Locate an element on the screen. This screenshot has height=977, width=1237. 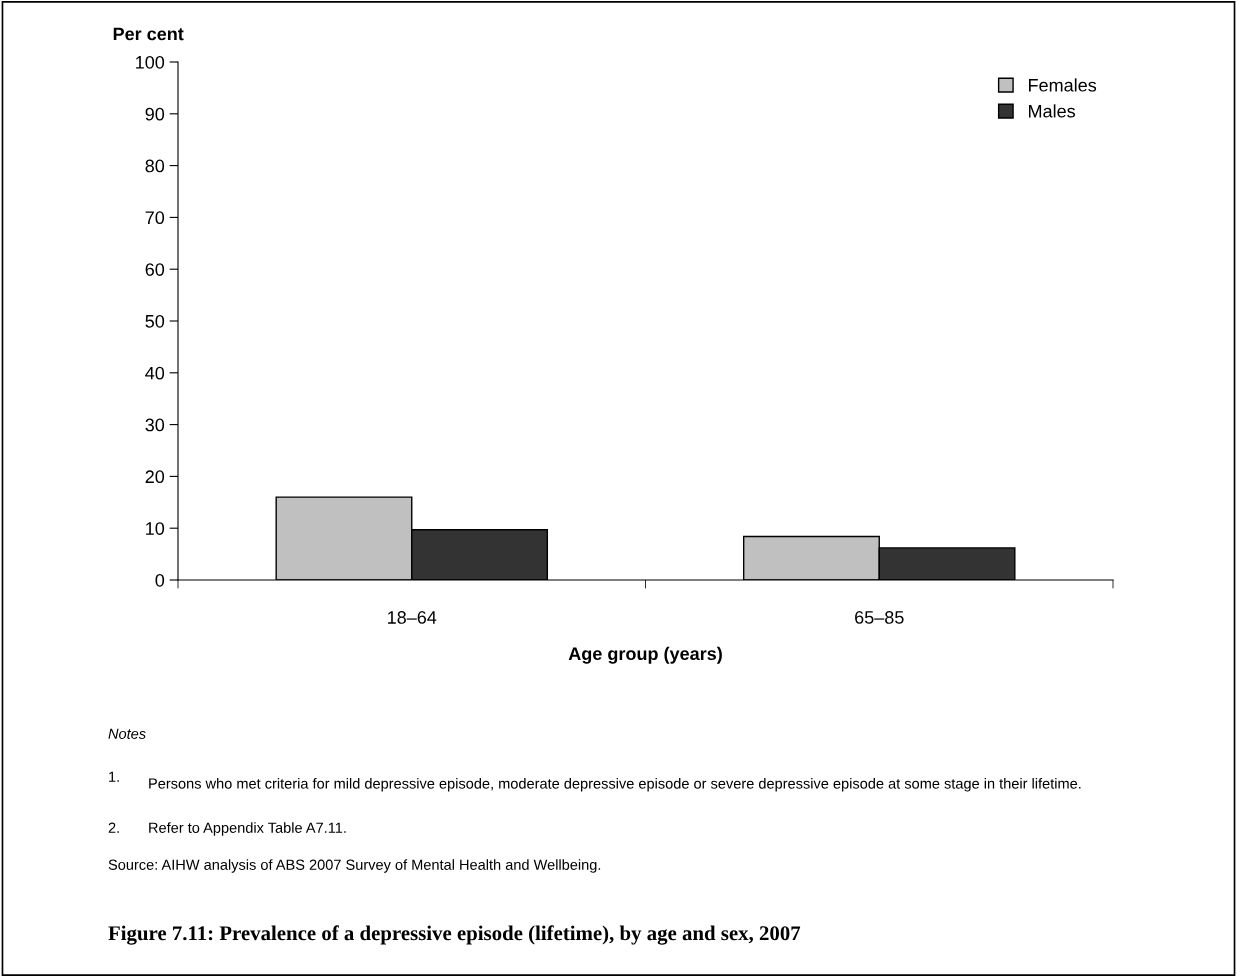
y-tick-label: 90 is located at coordinates (155, 114).